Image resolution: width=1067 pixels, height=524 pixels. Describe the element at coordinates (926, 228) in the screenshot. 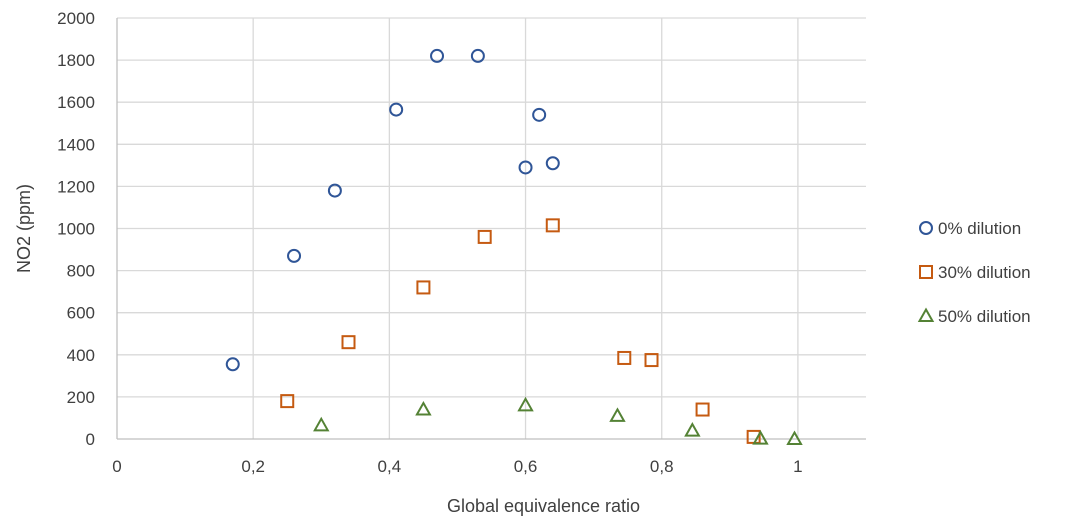

I see `legend-circle-marker` at that location.